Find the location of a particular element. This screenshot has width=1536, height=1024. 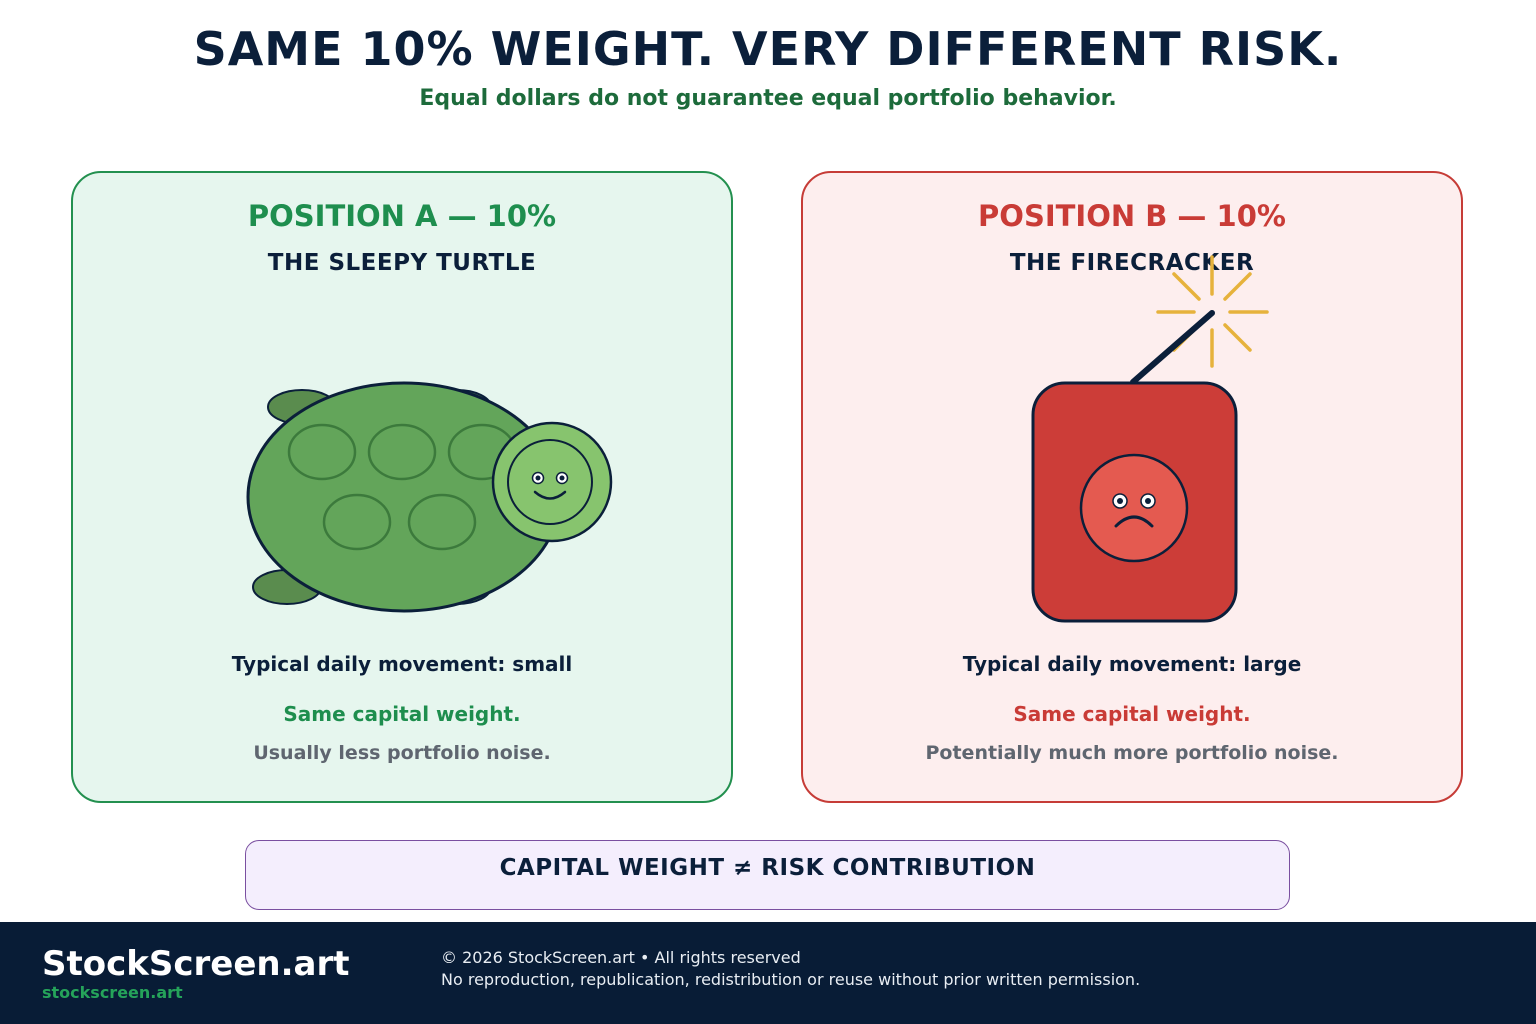

position-b-weight-note: Same capital weight. is located at coordinates (1132, 714).